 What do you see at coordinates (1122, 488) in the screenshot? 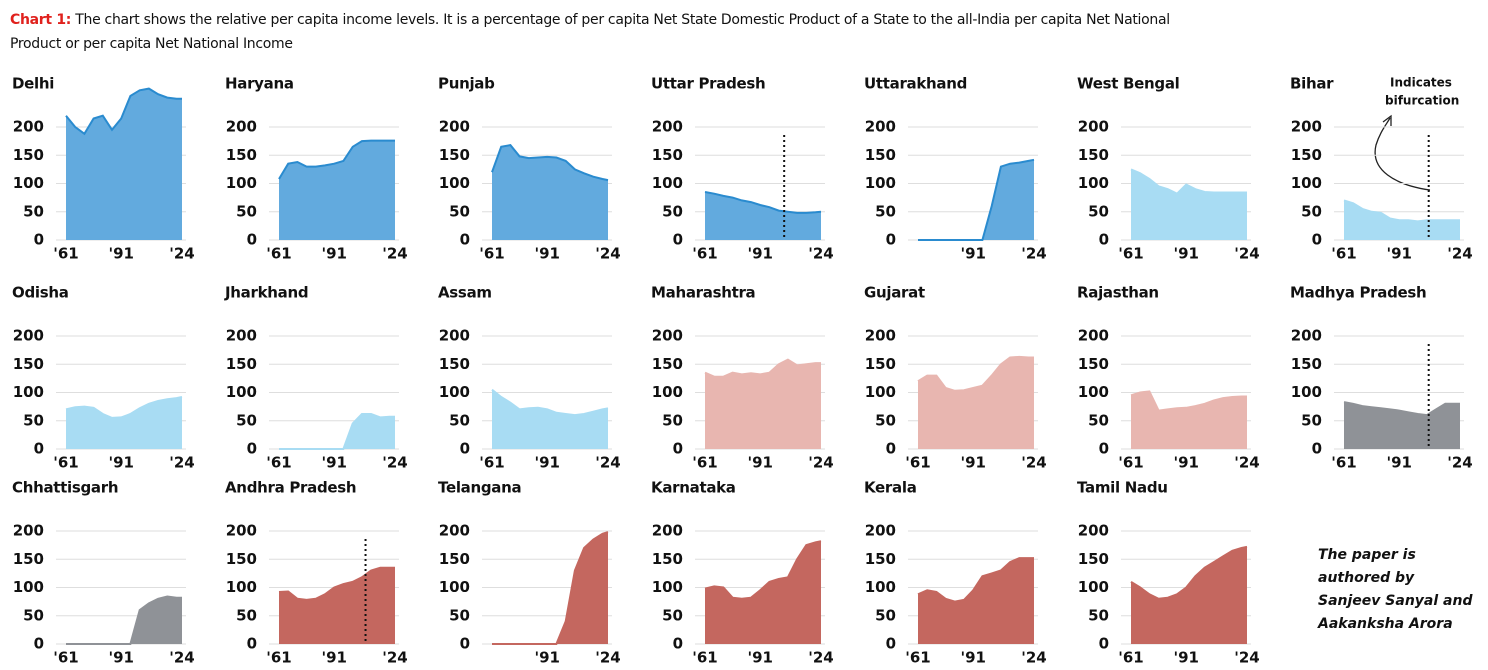
I see `panel-title: Tamil Nadu` at bounding box center [1122, 488].